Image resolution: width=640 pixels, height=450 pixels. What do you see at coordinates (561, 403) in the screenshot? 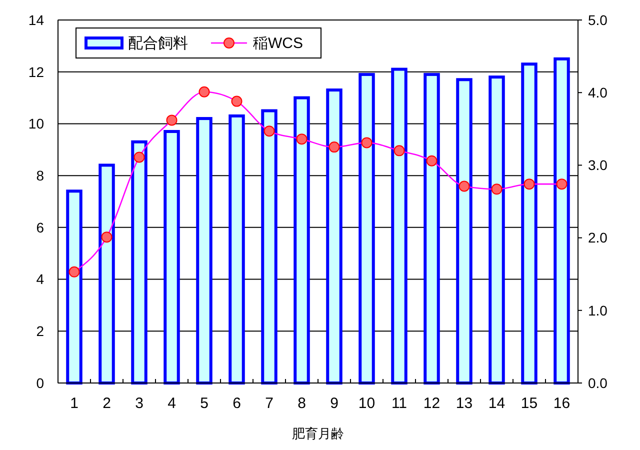
I see `x-tick-label: 16` at bounding box center [561, 403].